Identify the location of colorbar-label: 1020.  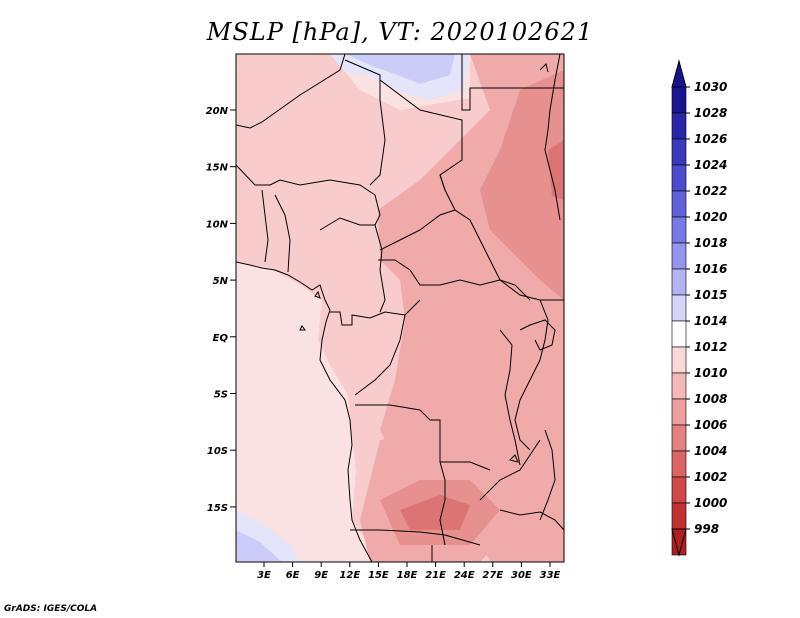
(710, 217).